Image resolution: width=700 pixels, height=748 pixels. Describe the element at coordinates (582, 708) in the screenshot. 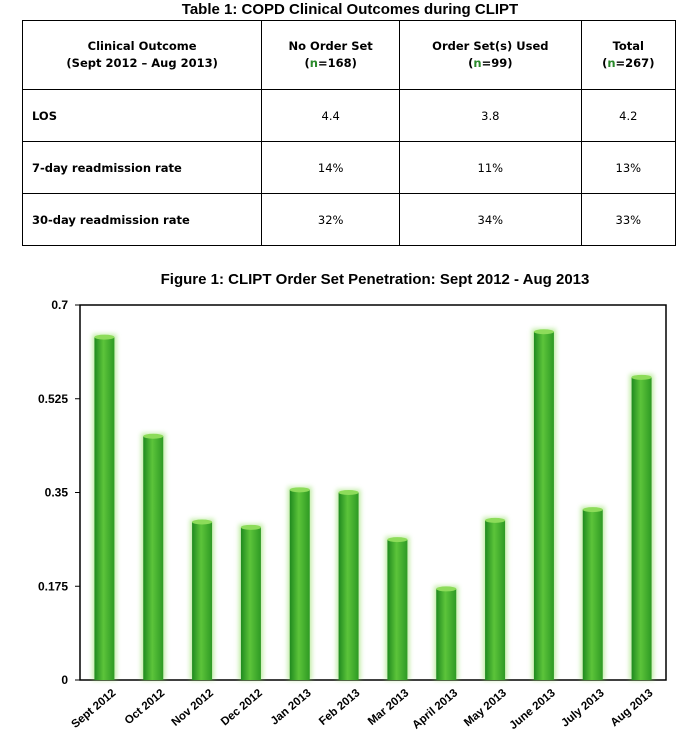

I see `x-tick-label: July 2013` at that location.